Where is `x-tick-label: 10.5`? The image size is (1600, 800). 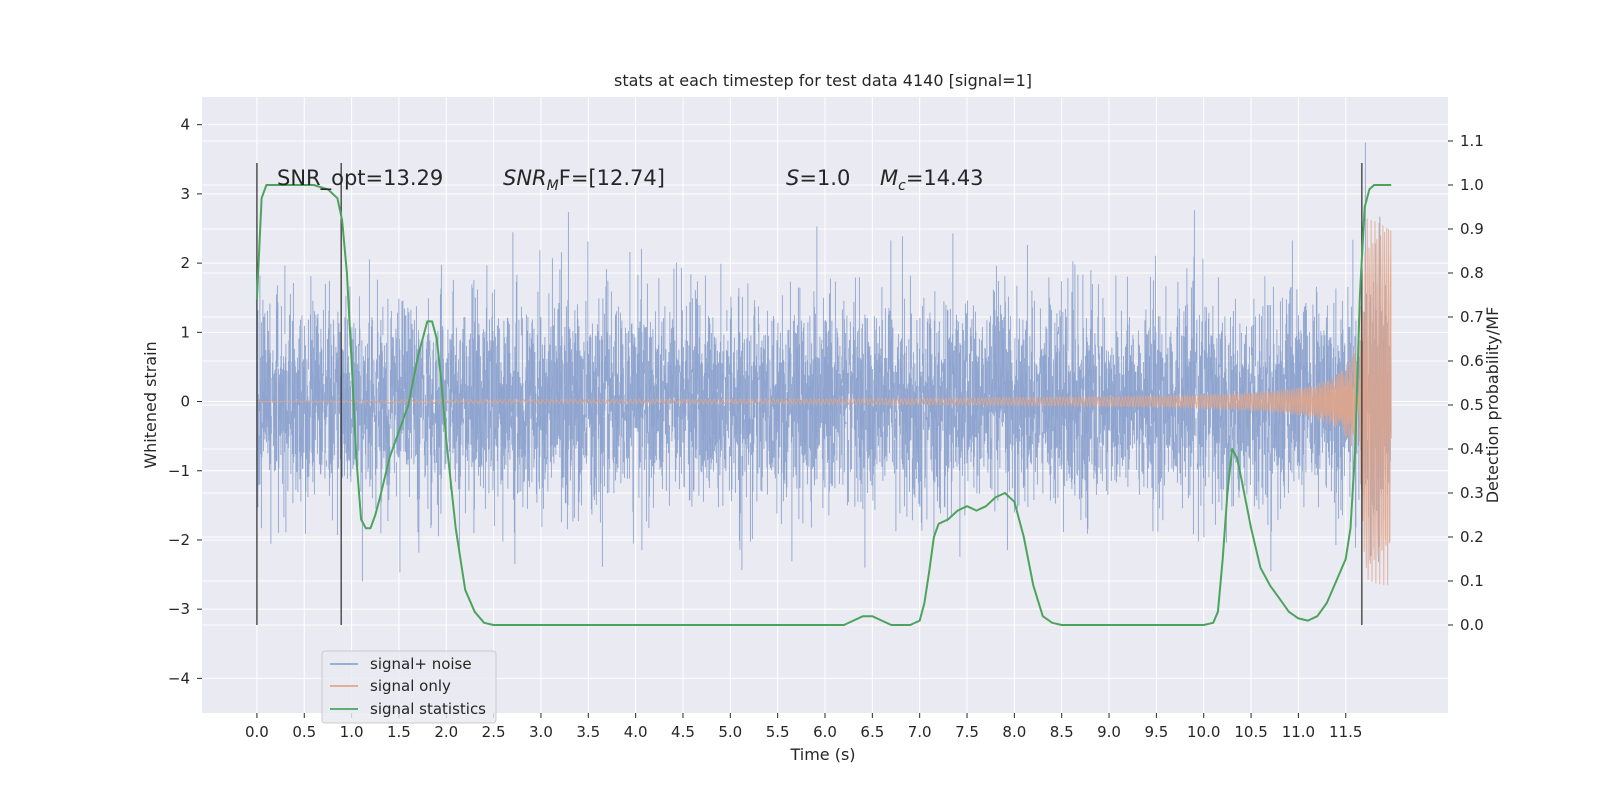 x-tick-label: 10.5 is located at coordinates (1250, 732).